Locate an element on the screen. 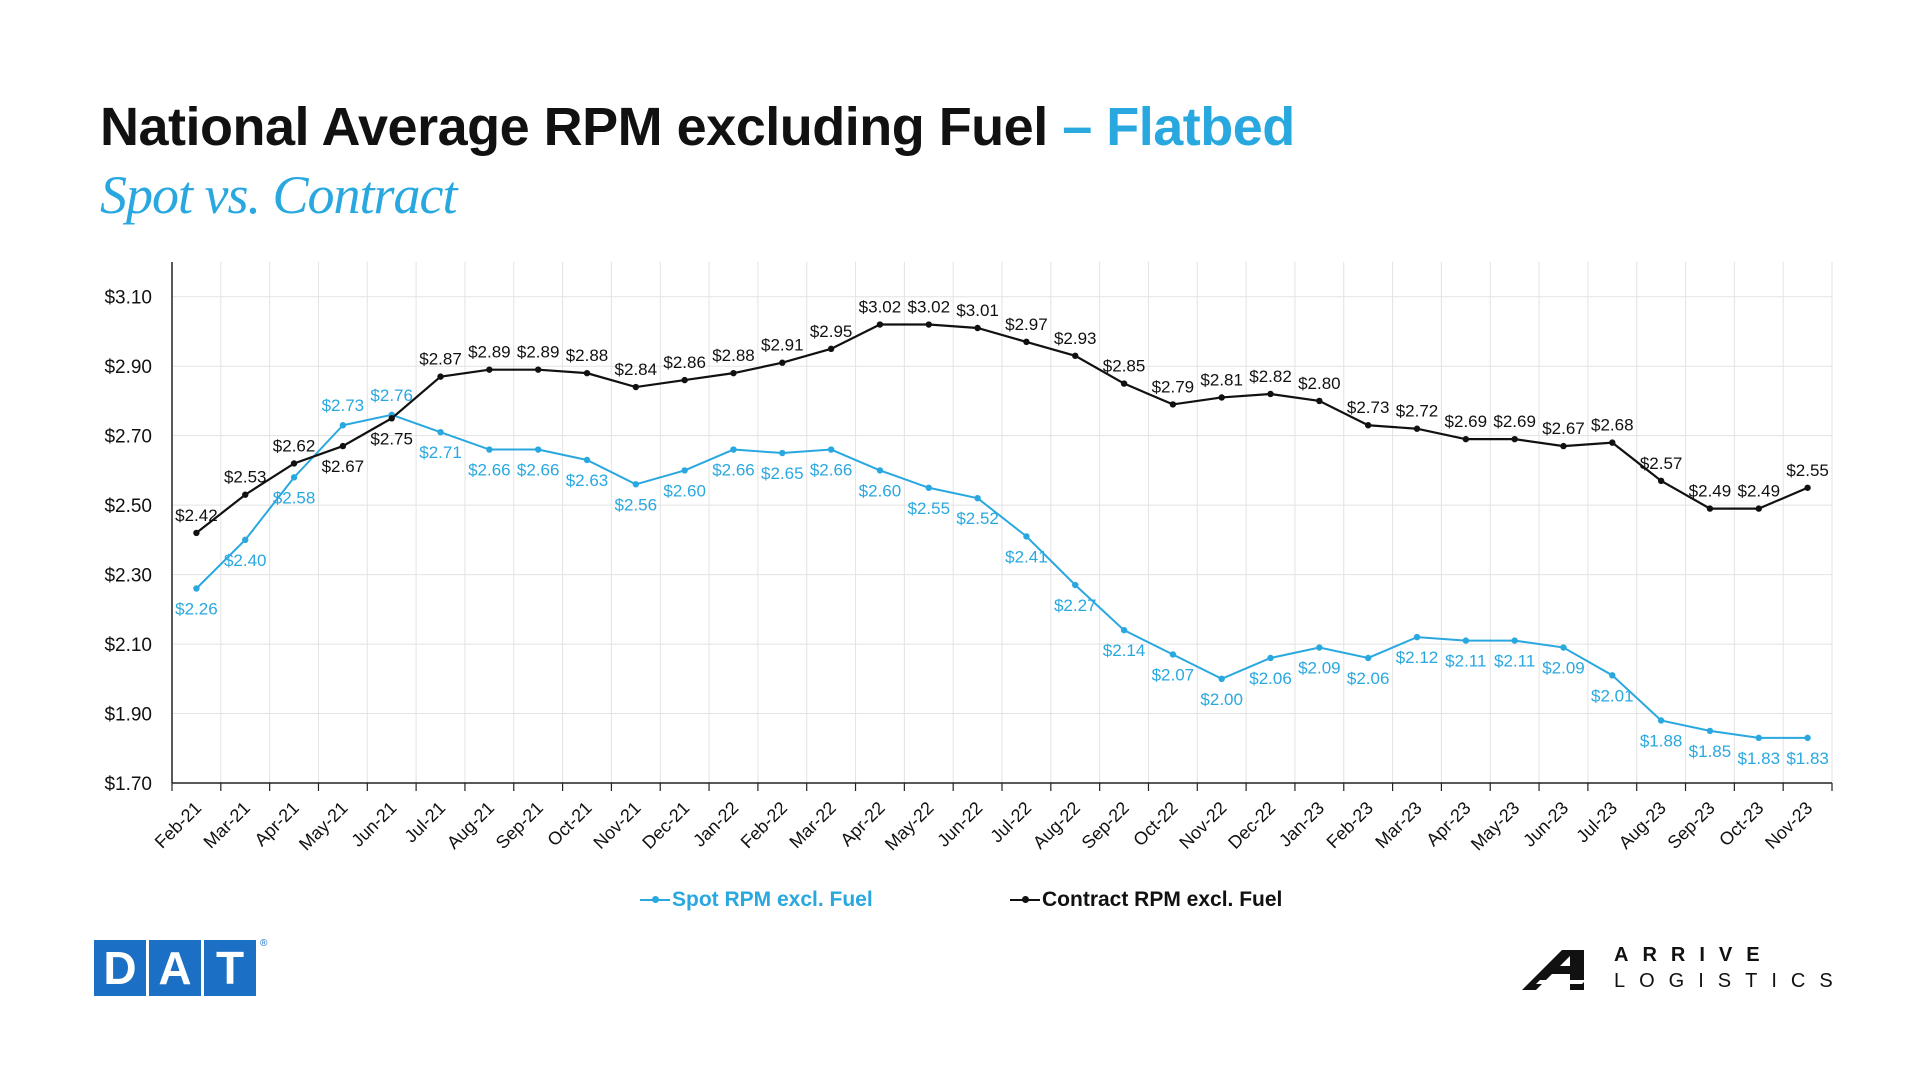  x-tick-label: Feb-22 is located at coordinates (764, 825).